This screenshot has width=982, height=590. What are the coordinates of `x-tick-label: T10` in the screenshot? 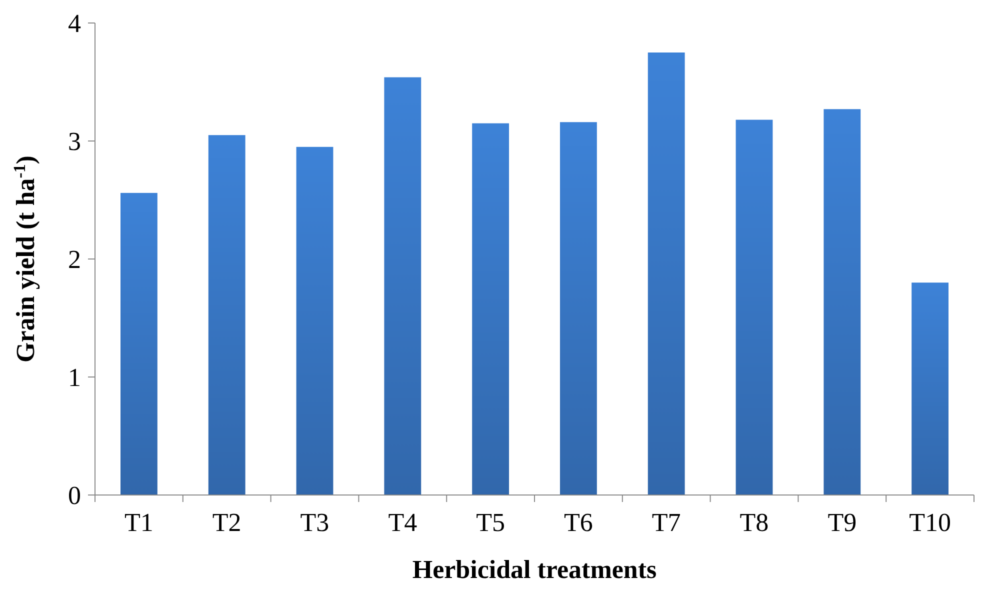 It's located at (930, 522).